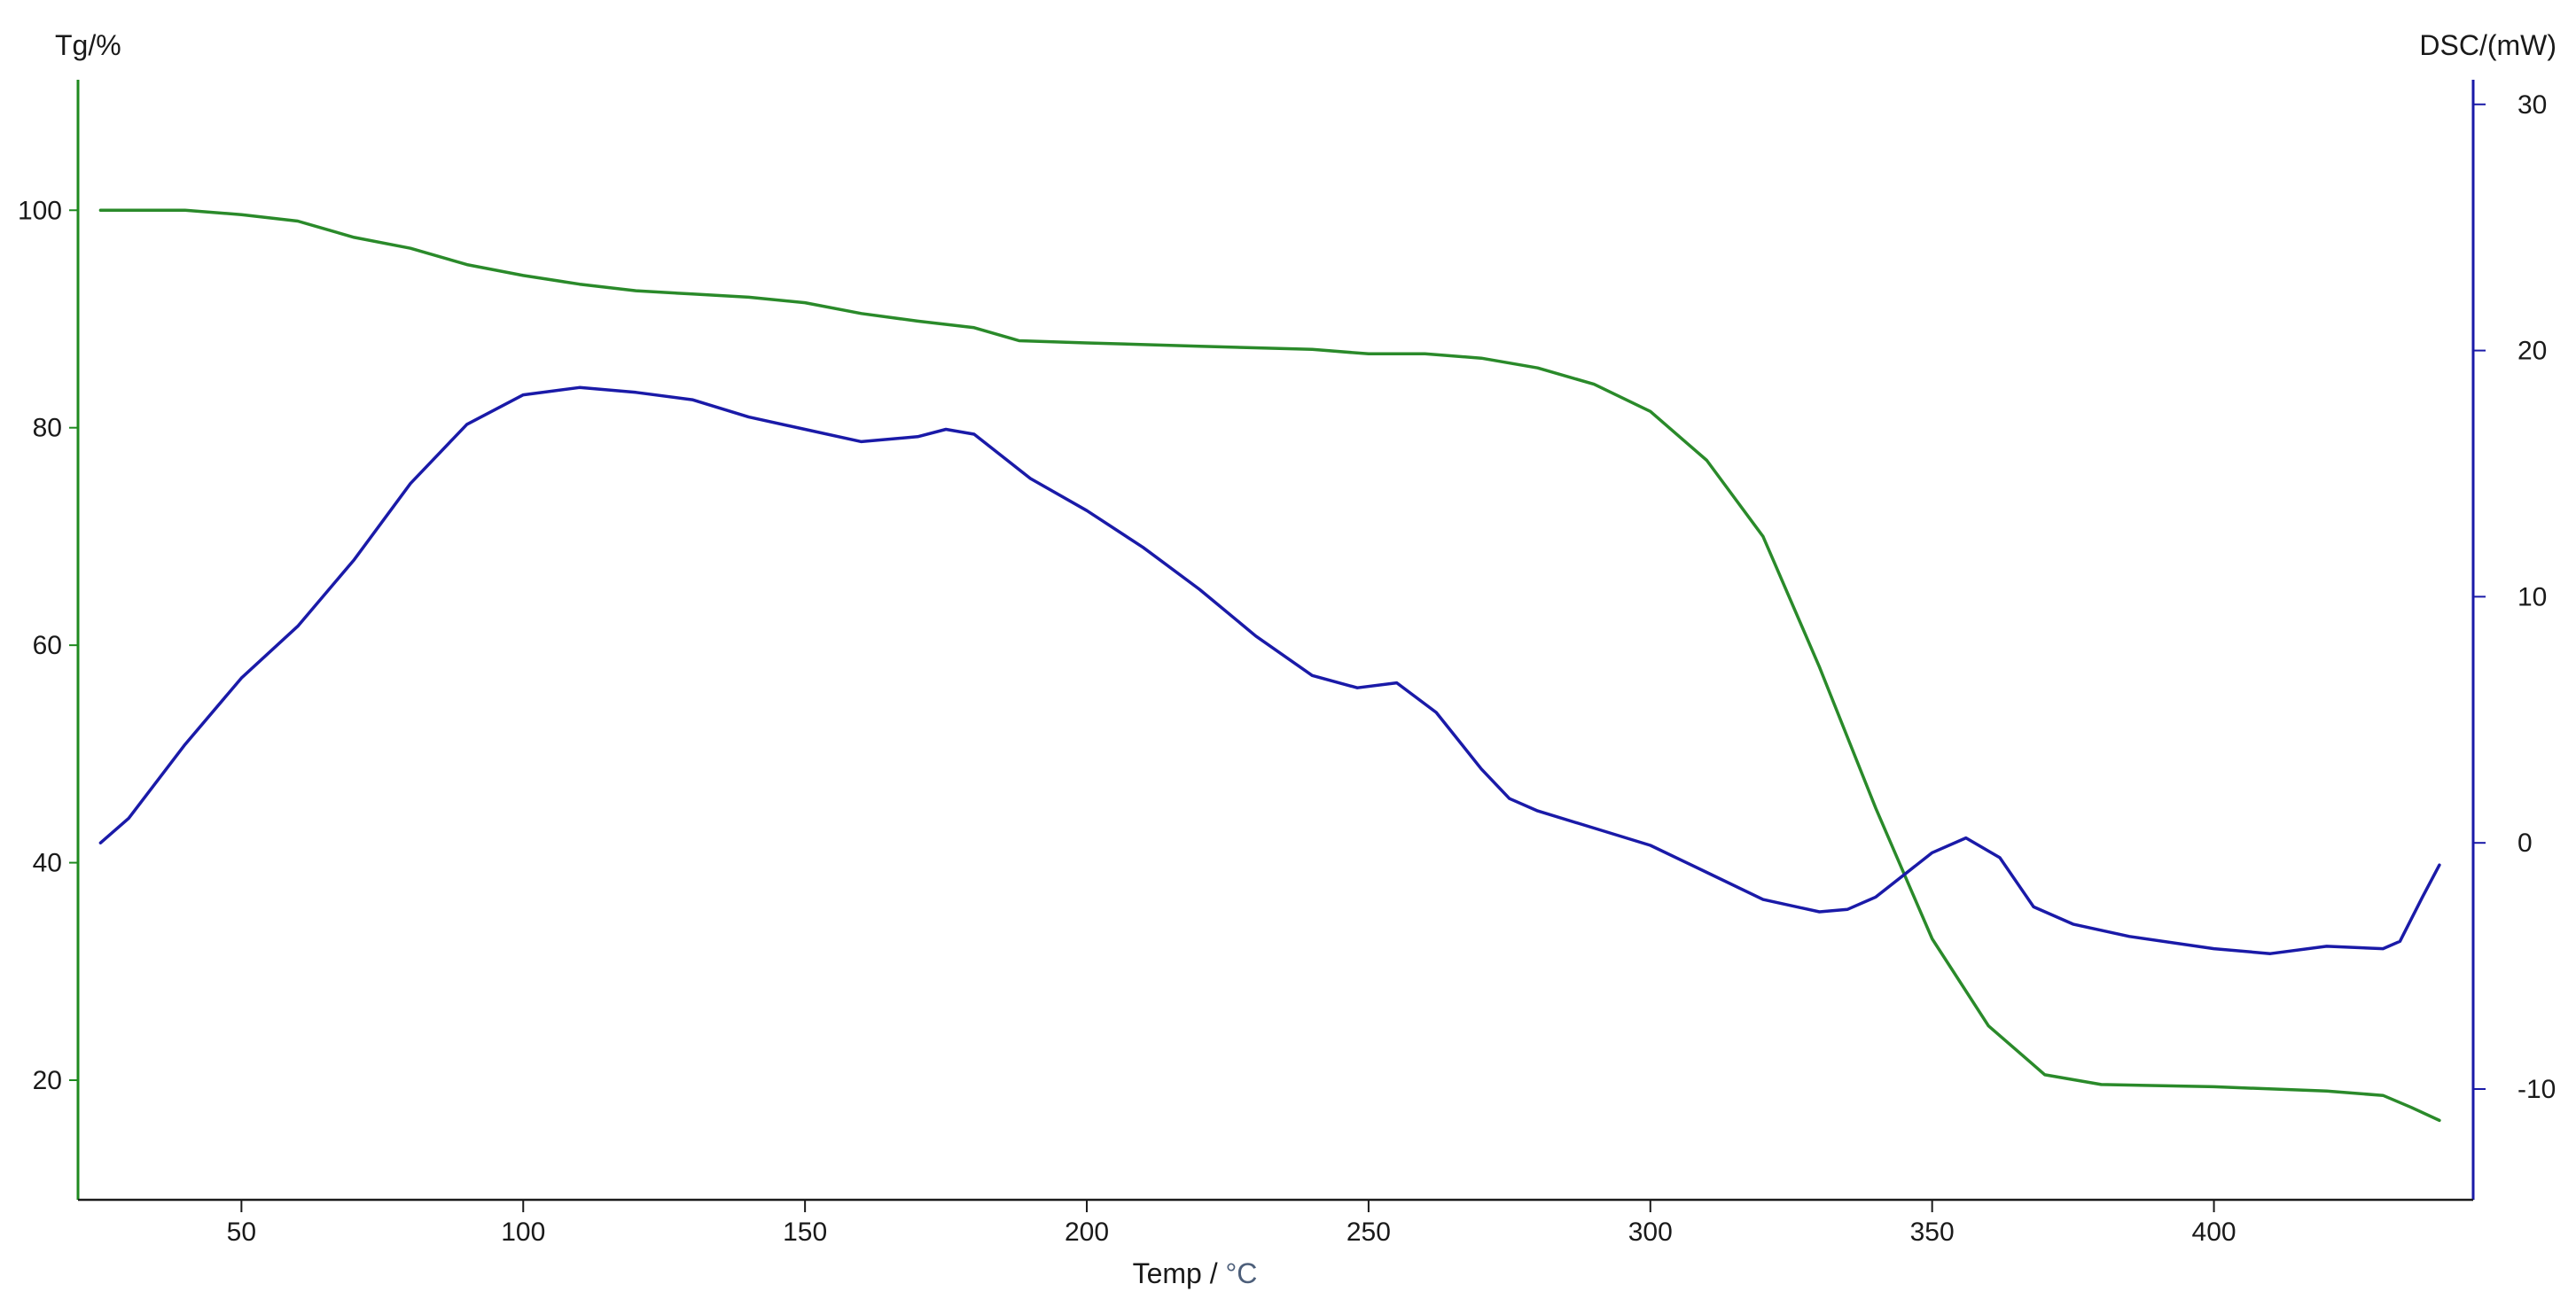 Image resolution: width=2576 pixels, height=1315 pixels. I want to click on right-axis-title: DSC/(mW), so click(2487, 45).